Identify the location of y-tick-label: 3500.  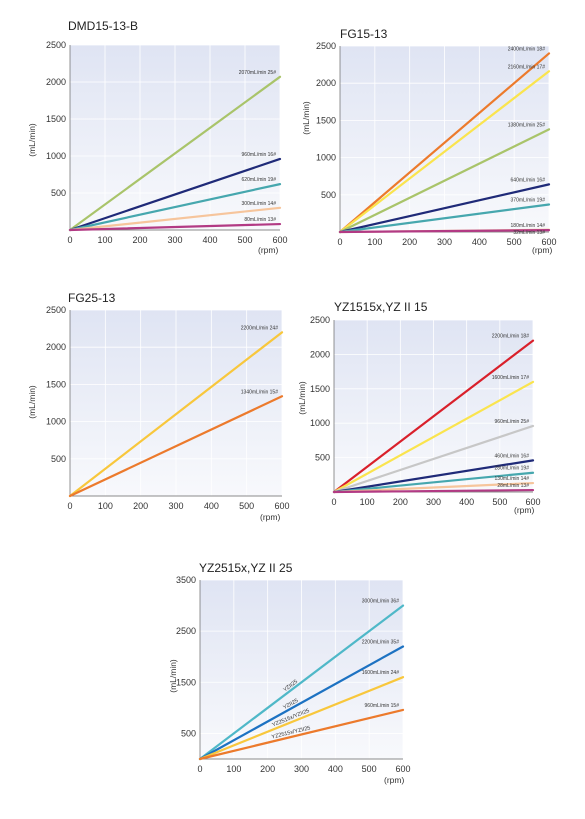
(186, 580).